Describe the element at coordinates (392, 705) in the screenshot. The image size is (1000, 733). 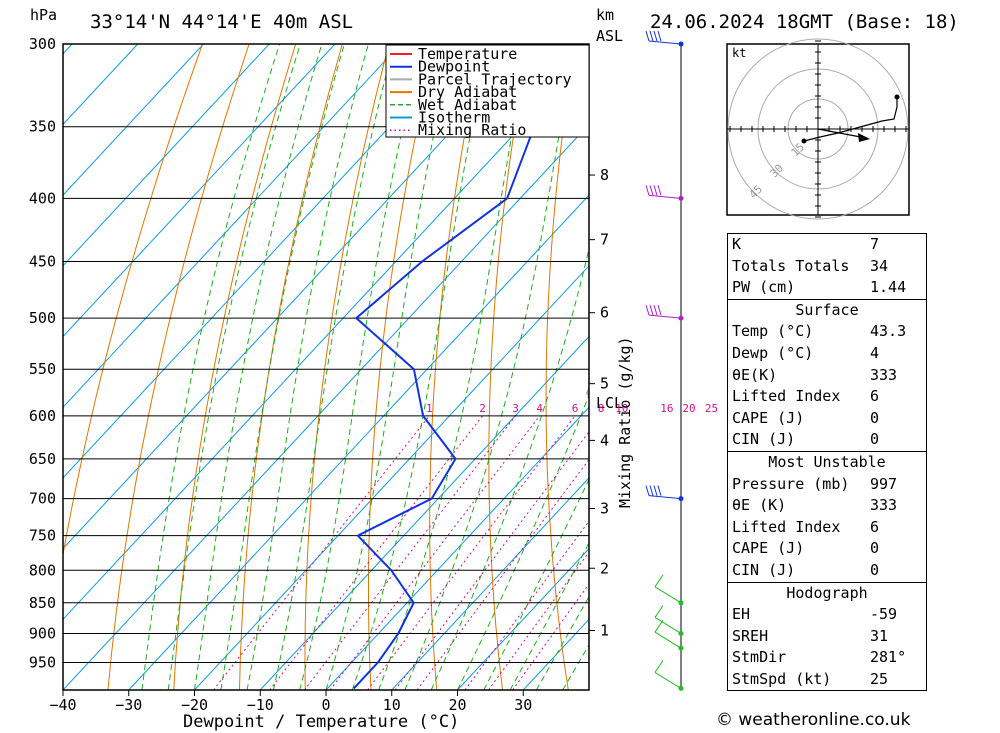
I see `x-tick-label: 10` at that location.